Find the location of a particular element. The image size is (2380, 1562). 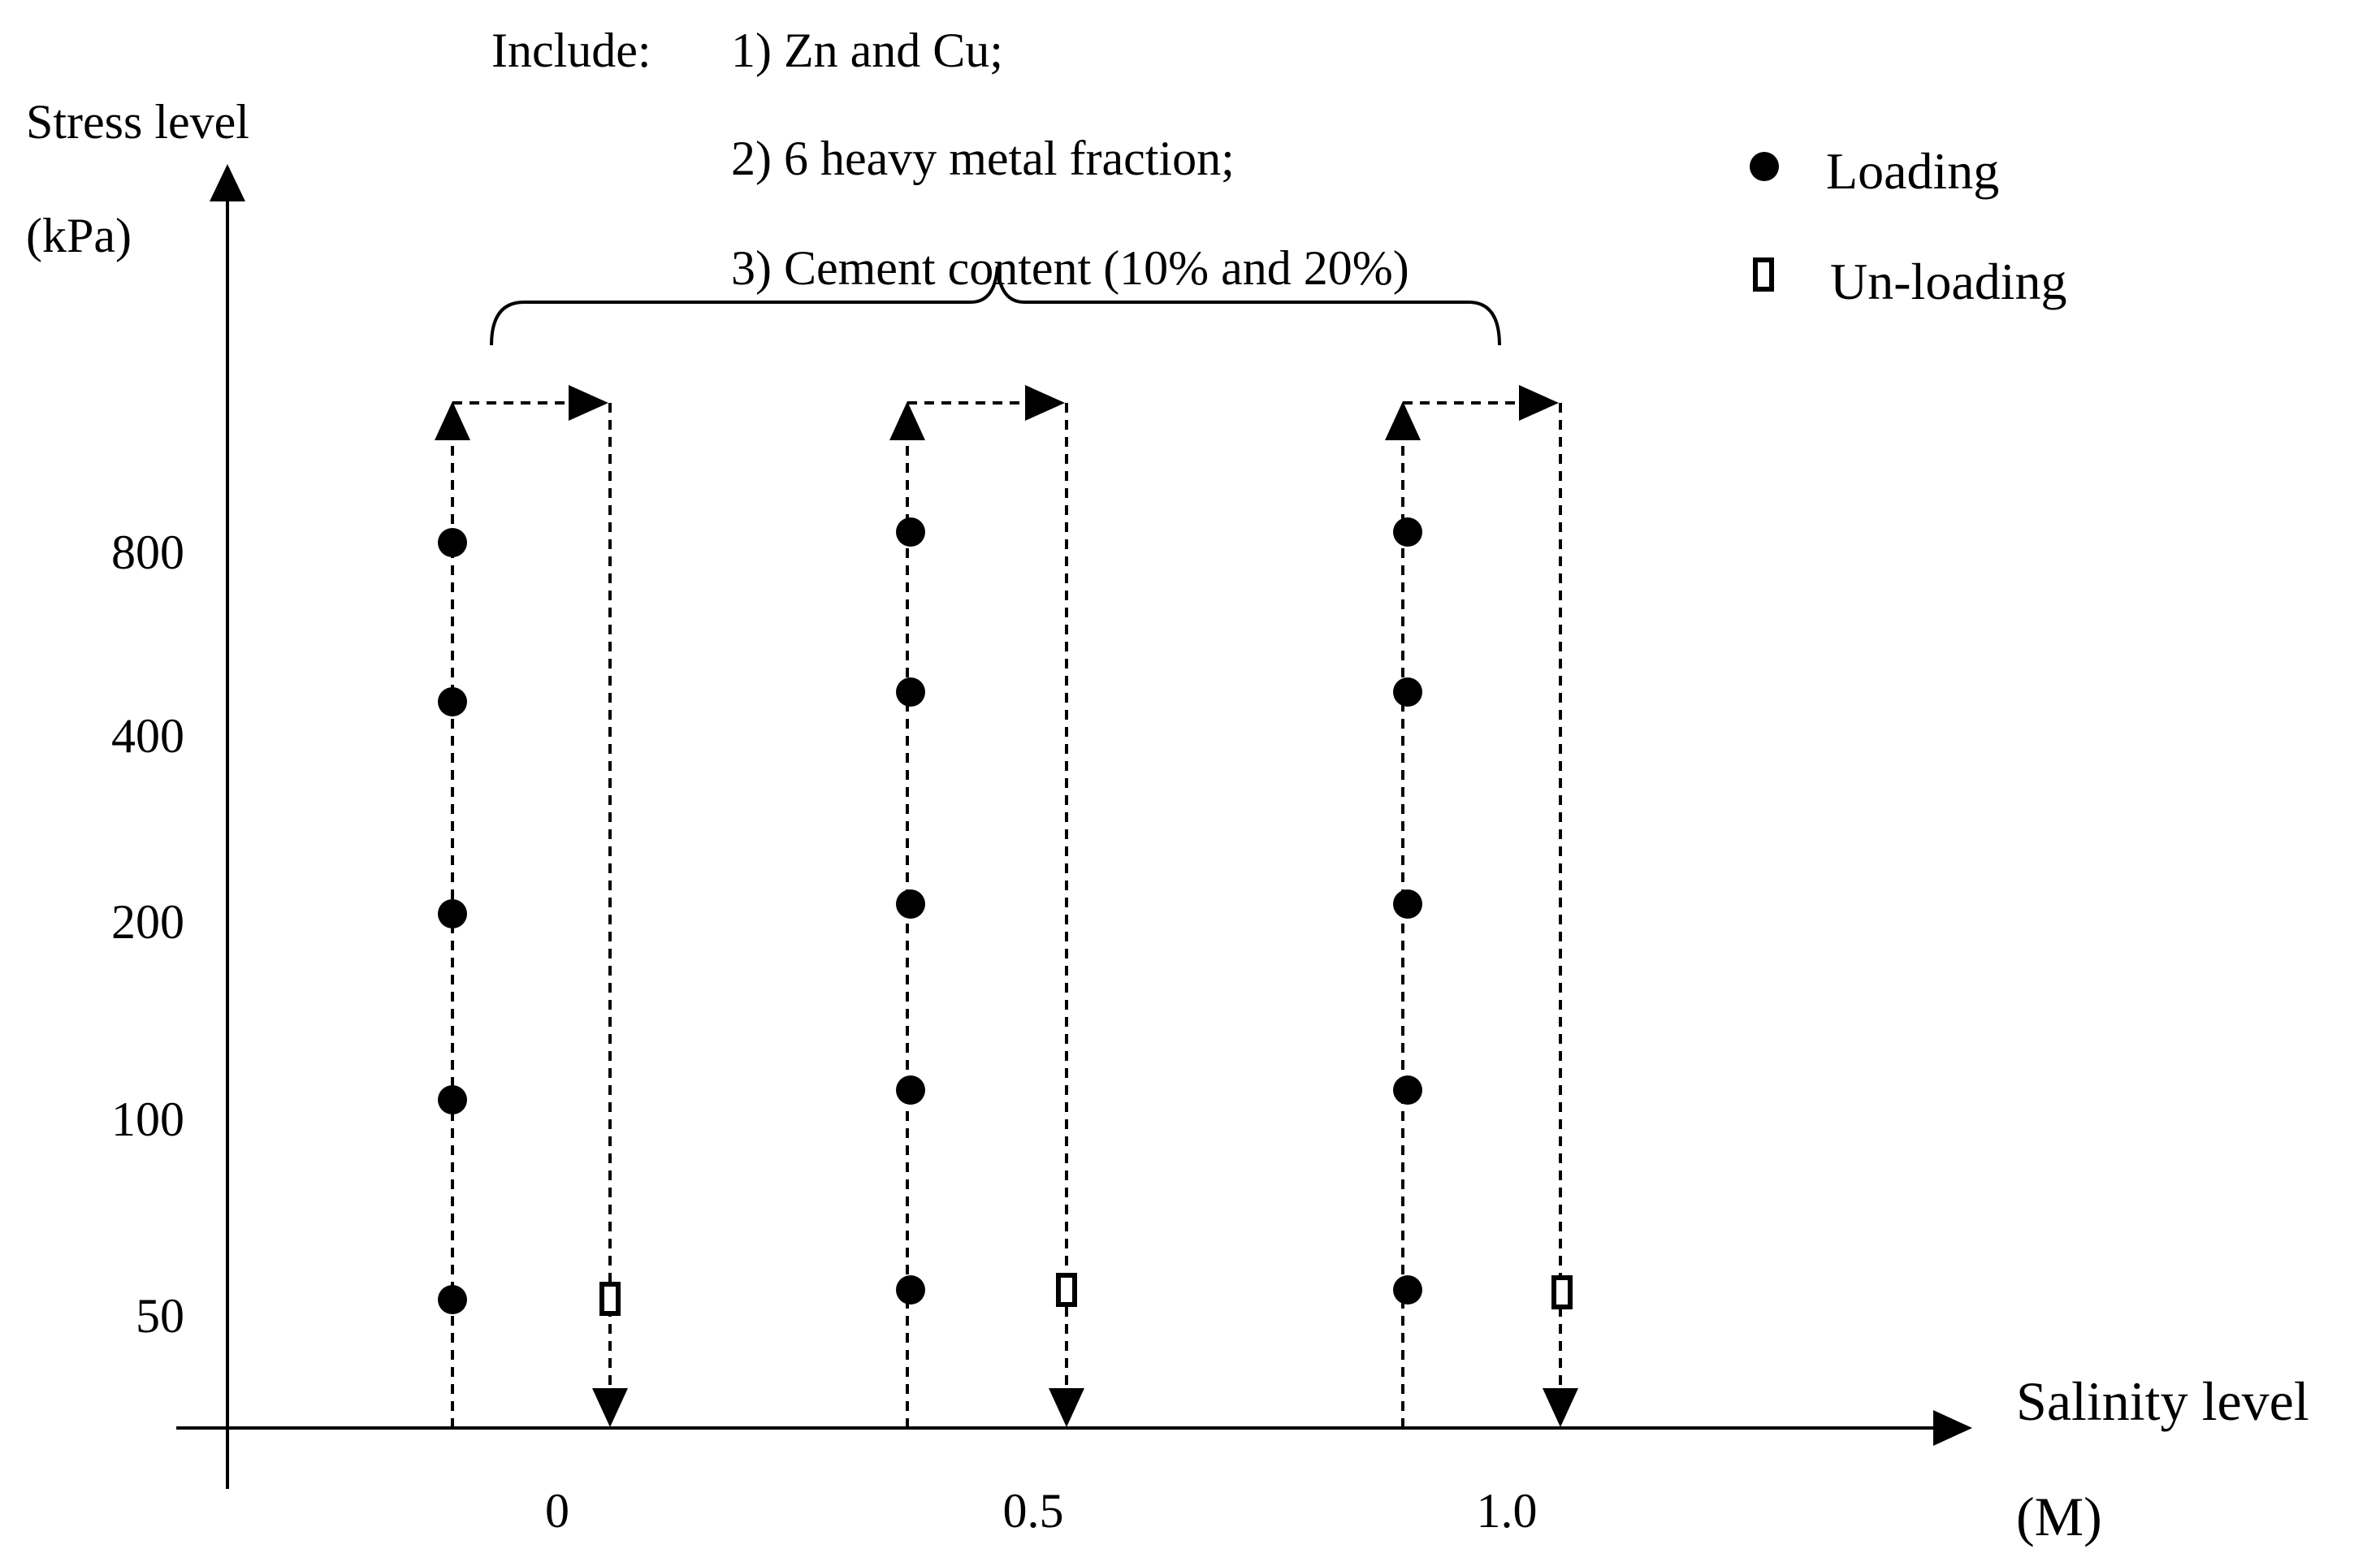

x-axis-arrowhead is located at coordinates (1952, 1428).